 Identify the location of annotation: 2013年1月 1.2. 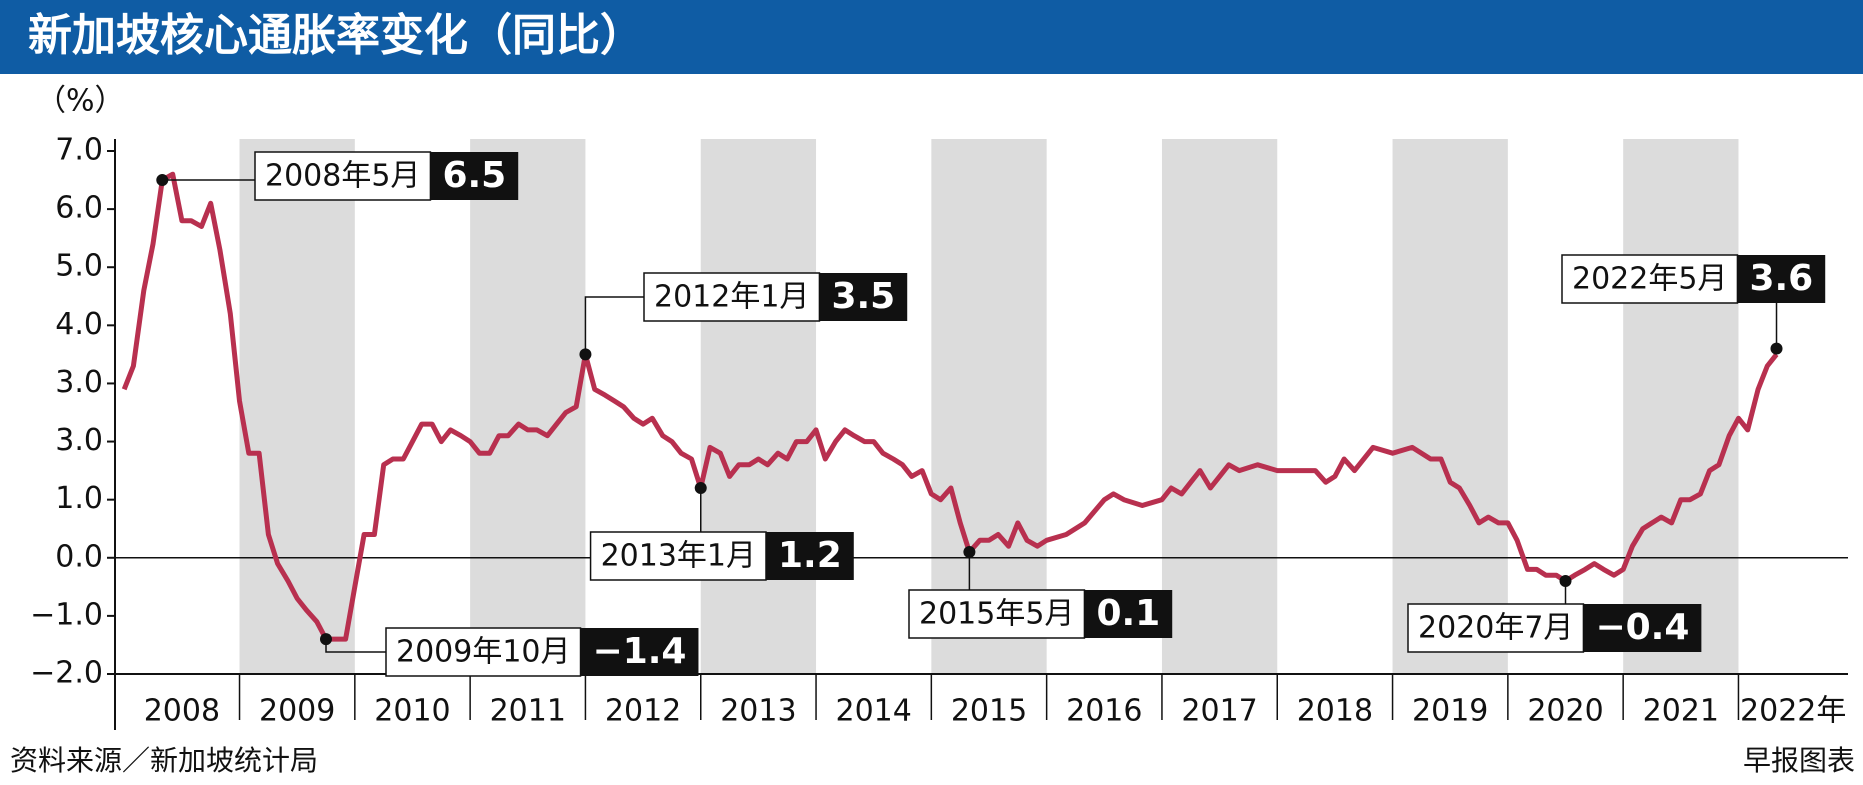
(721, 556).